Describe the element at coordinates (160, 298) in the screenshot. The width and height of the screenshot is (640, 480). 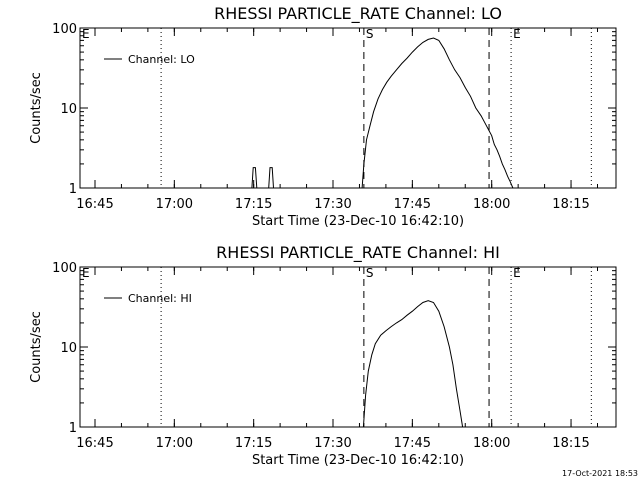
I see `legend-label: Channel: HI` at that location.